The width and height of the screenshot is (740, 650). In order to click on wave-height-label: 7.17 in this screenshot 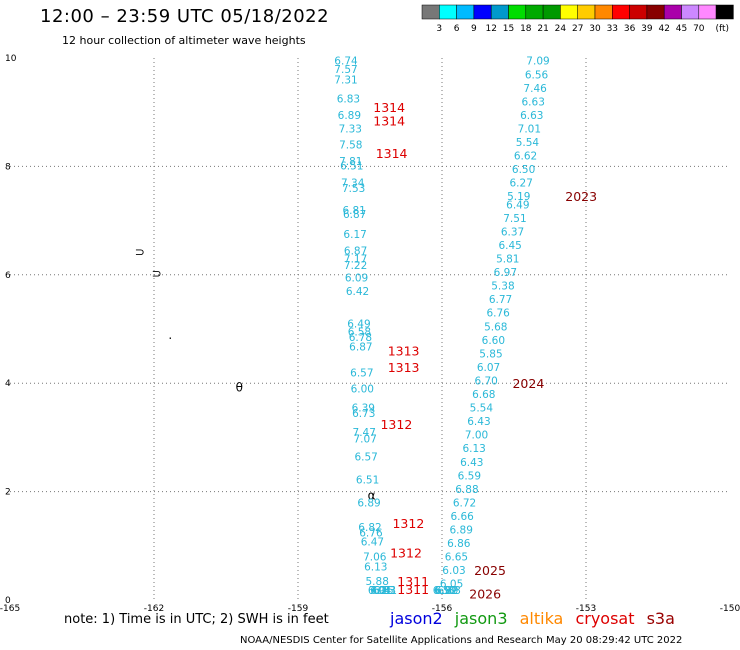, I will do `click(355, 260)`.